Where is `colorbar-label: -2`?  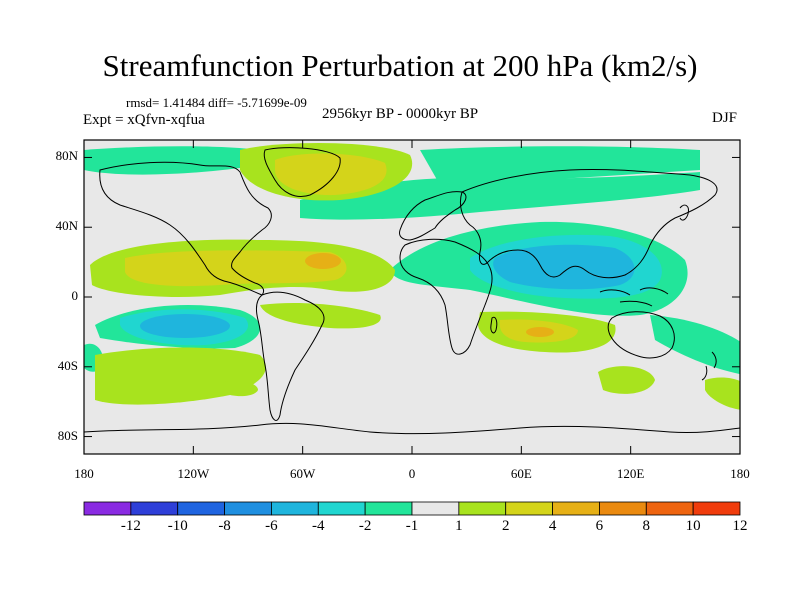
colorbar-label: -2 is located at coordinates (365, 526).